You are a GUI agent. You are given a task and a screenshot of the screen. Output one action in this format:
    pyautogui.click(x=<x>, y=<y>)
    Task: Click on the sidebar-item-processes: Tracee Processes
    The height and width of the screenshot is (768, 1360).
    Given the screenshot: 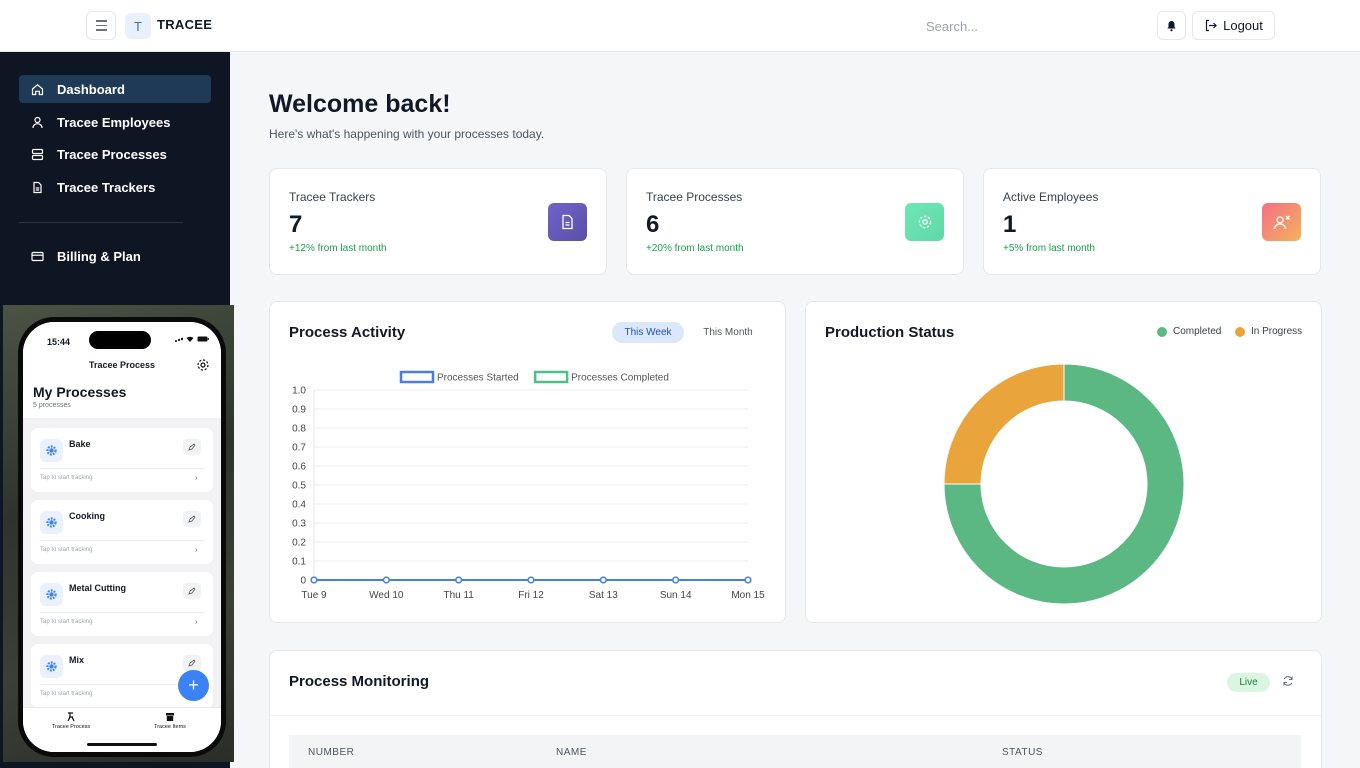 What is the action you would take?
    pyautogui.click(x=115, y=154)
    